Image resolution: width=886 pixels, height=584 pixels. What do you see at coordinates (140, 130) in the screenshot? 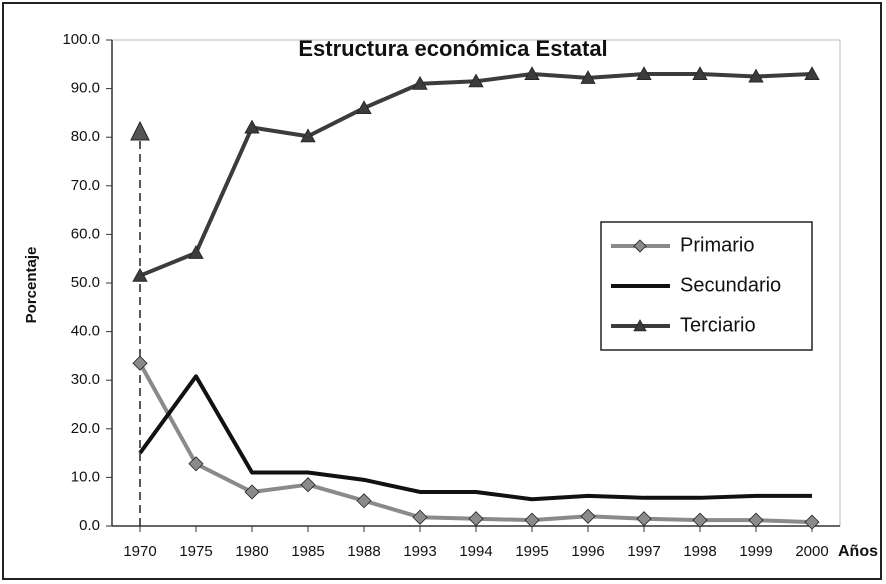
I see `annotation-arrowhead` at bounding box center [140, 130].